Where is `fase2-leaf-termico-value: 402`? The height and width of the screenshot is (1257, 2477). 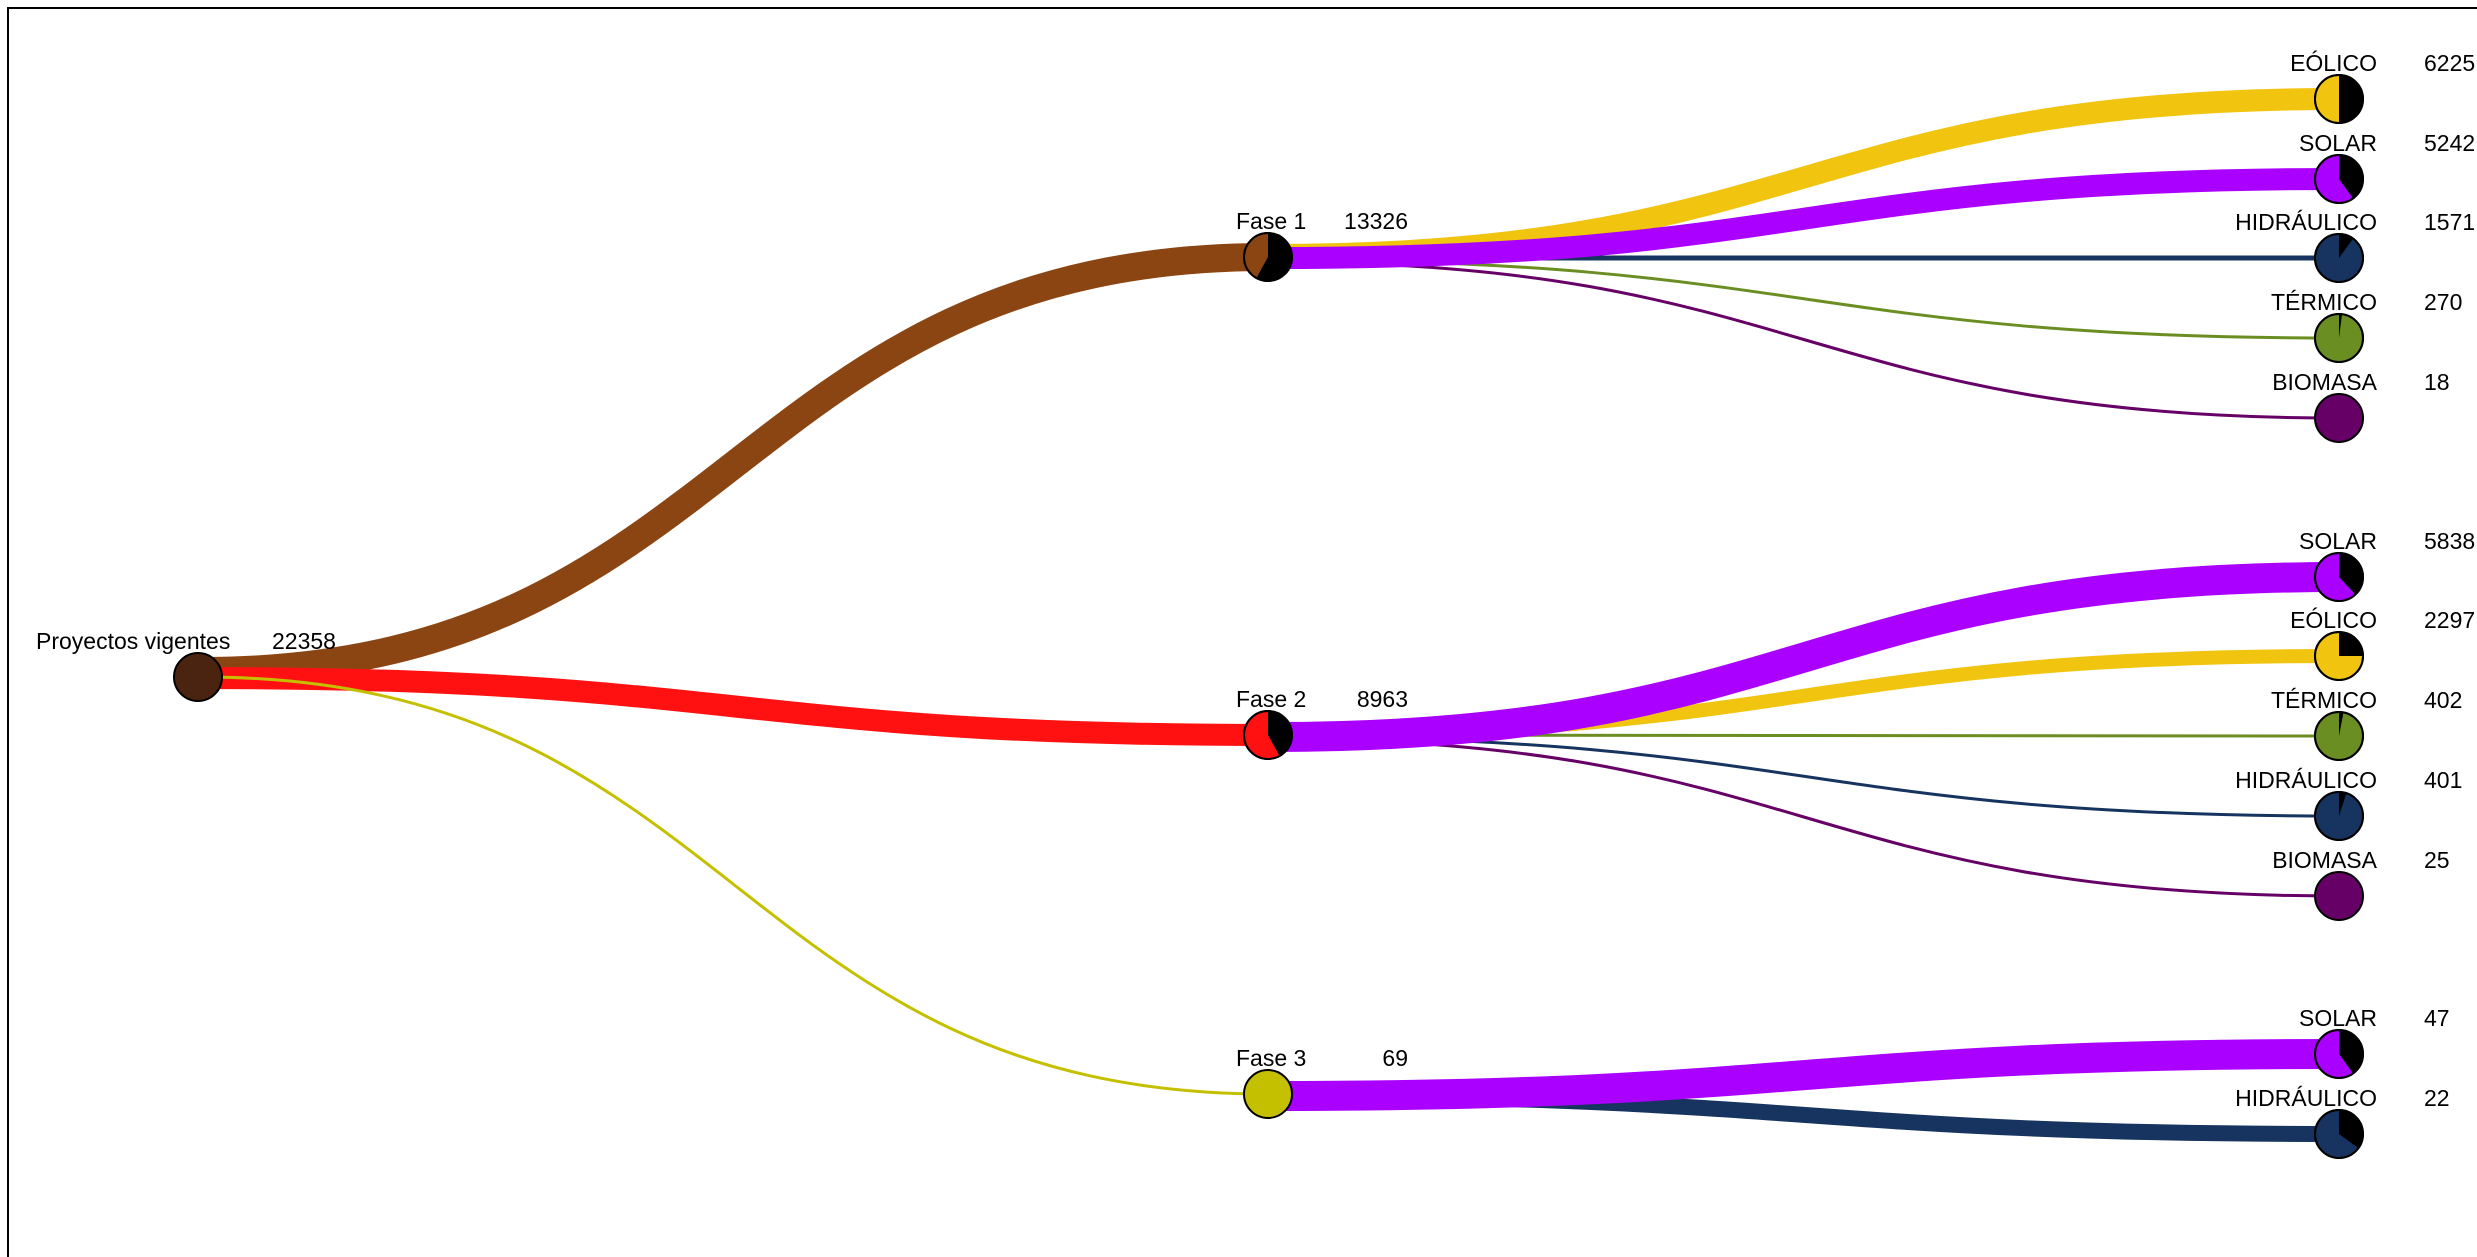 fase2-leaf-termico-value: 402 is located at coordinates (2443, 700).